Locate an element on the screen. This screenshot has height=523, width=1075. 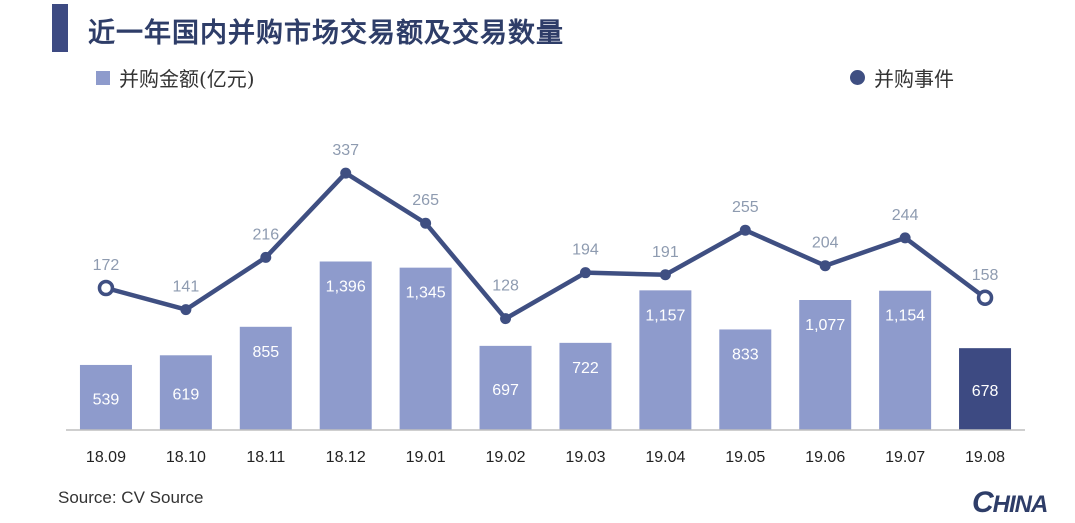
legend-bar-label: 并购金额(亿元) is located at coordinates (187, 79).